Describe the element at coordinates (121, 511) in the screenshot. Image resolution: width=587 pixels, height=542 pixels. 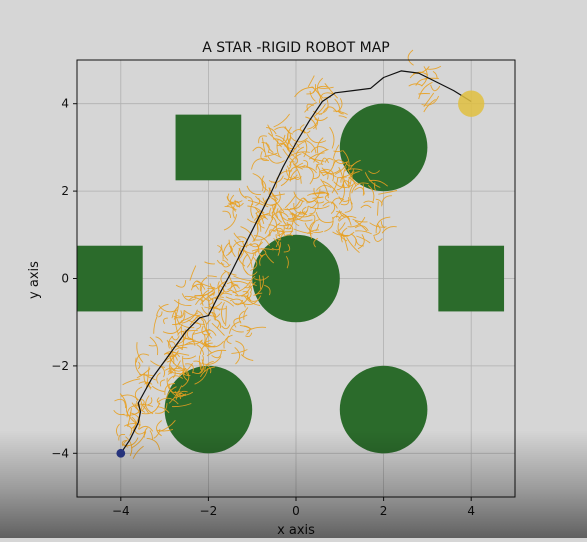
I see `x-tick-label: −4` at that location.